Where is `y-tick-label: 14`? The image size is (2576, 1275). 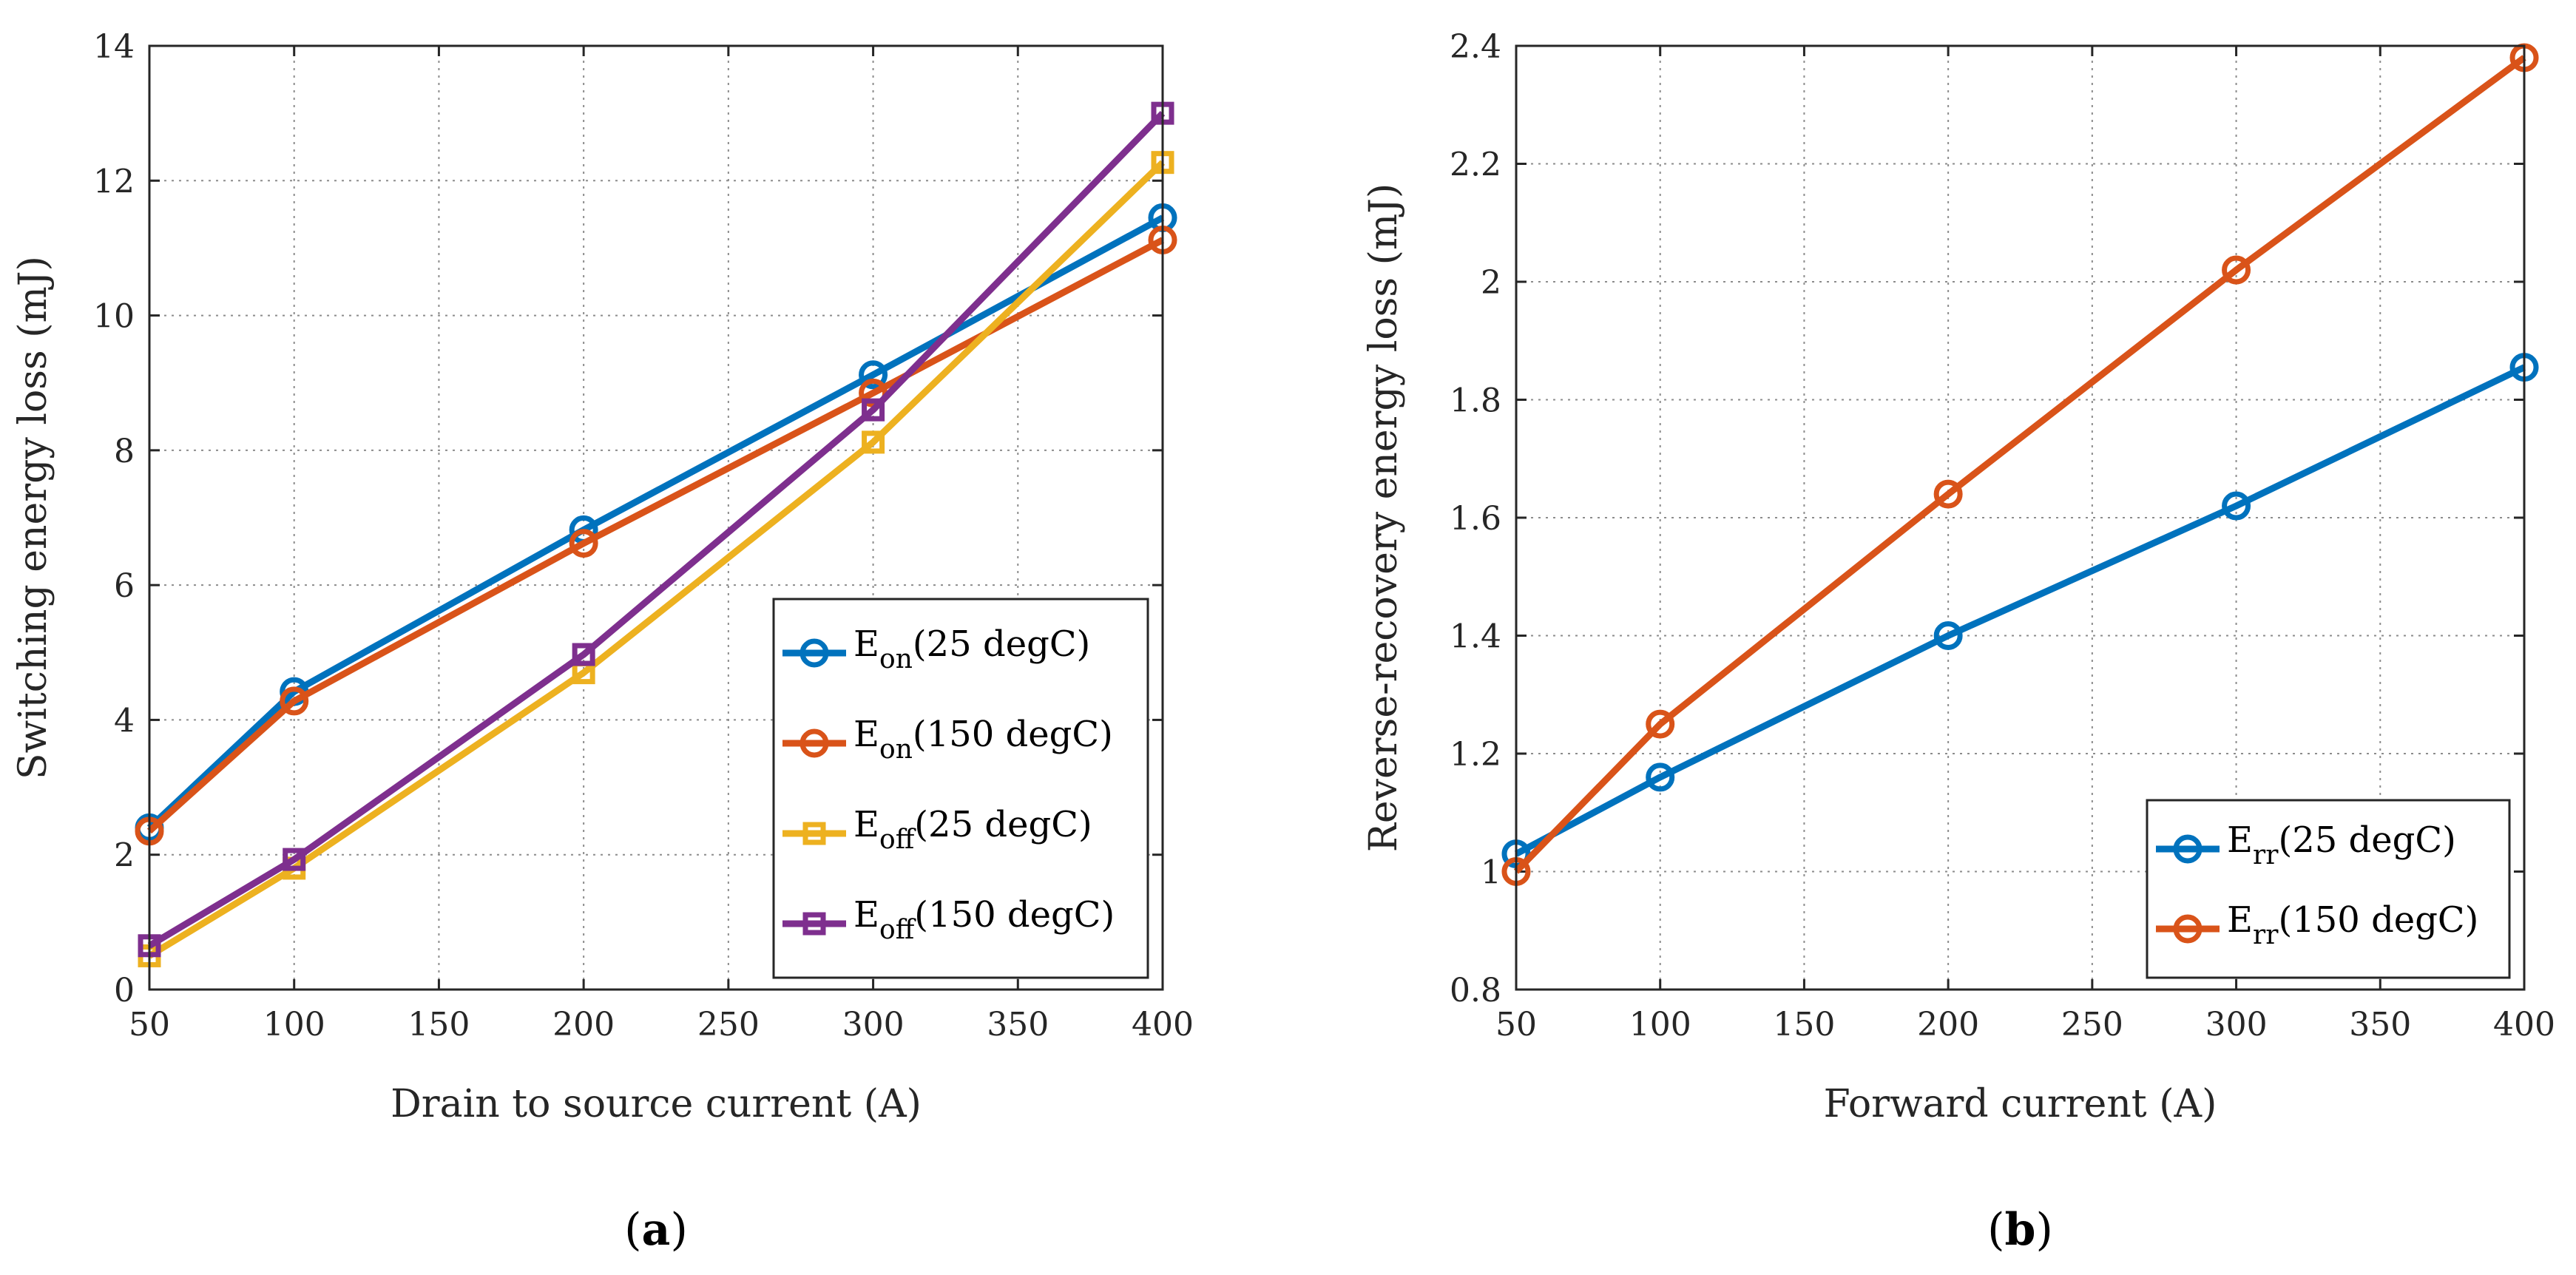
y-tick-label: 14 is located at coordinates (114, 47).